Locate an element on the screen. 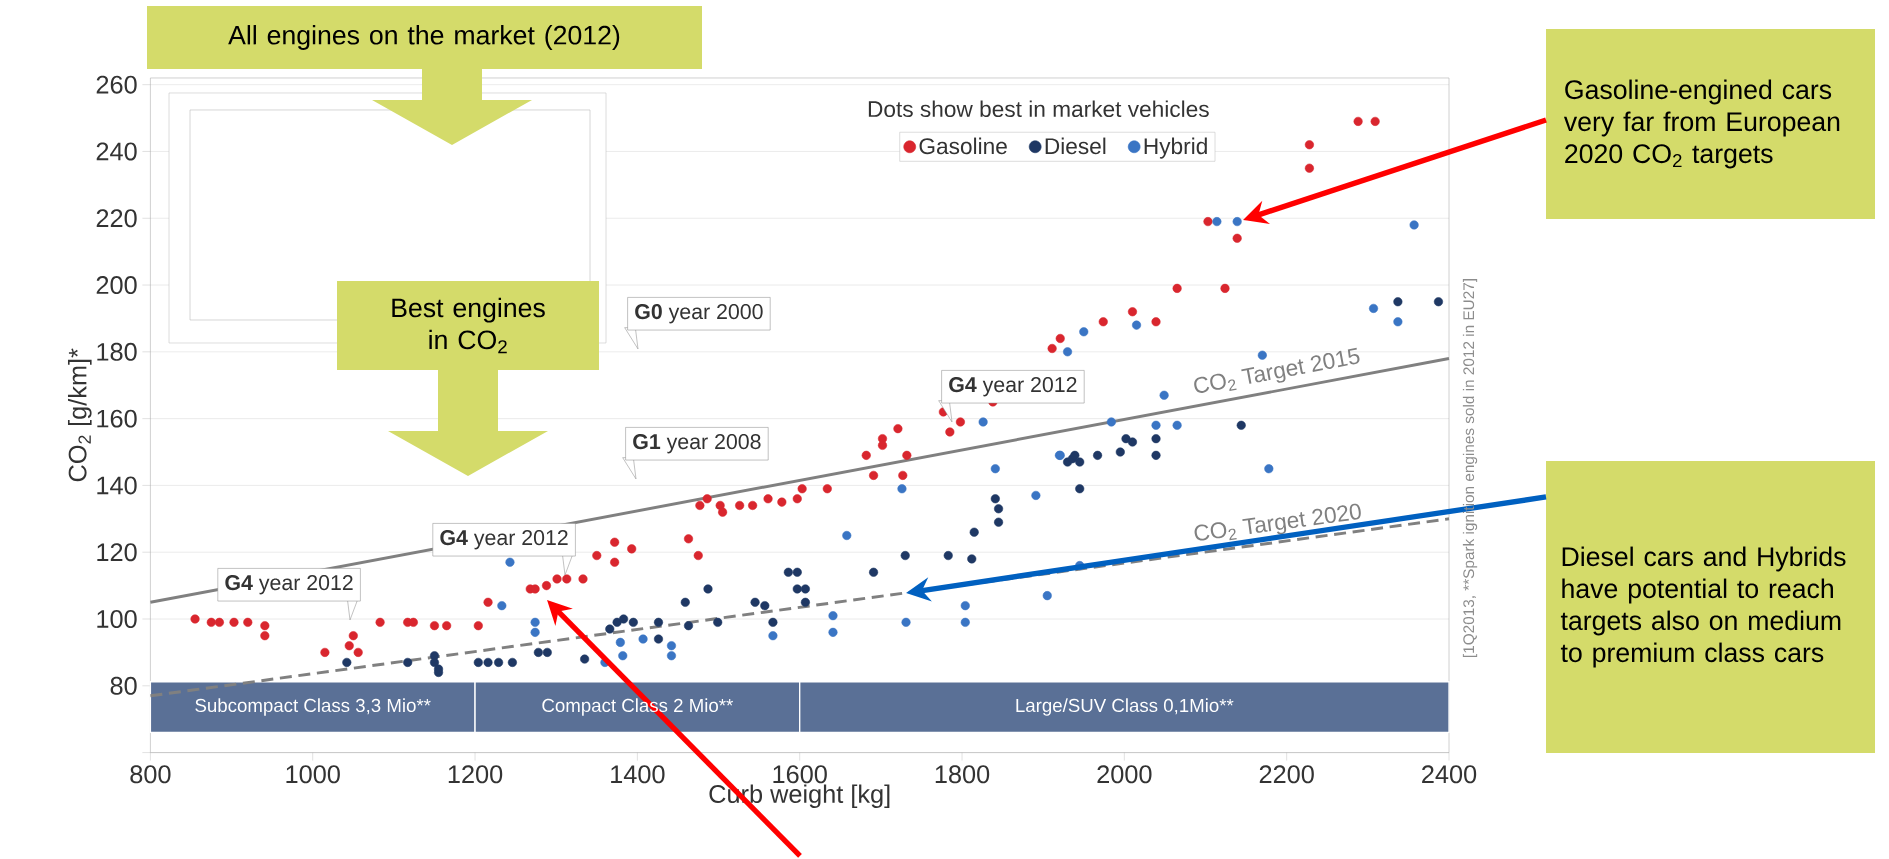  x-tick-label: 1400 is located at coordinates (638, 774).